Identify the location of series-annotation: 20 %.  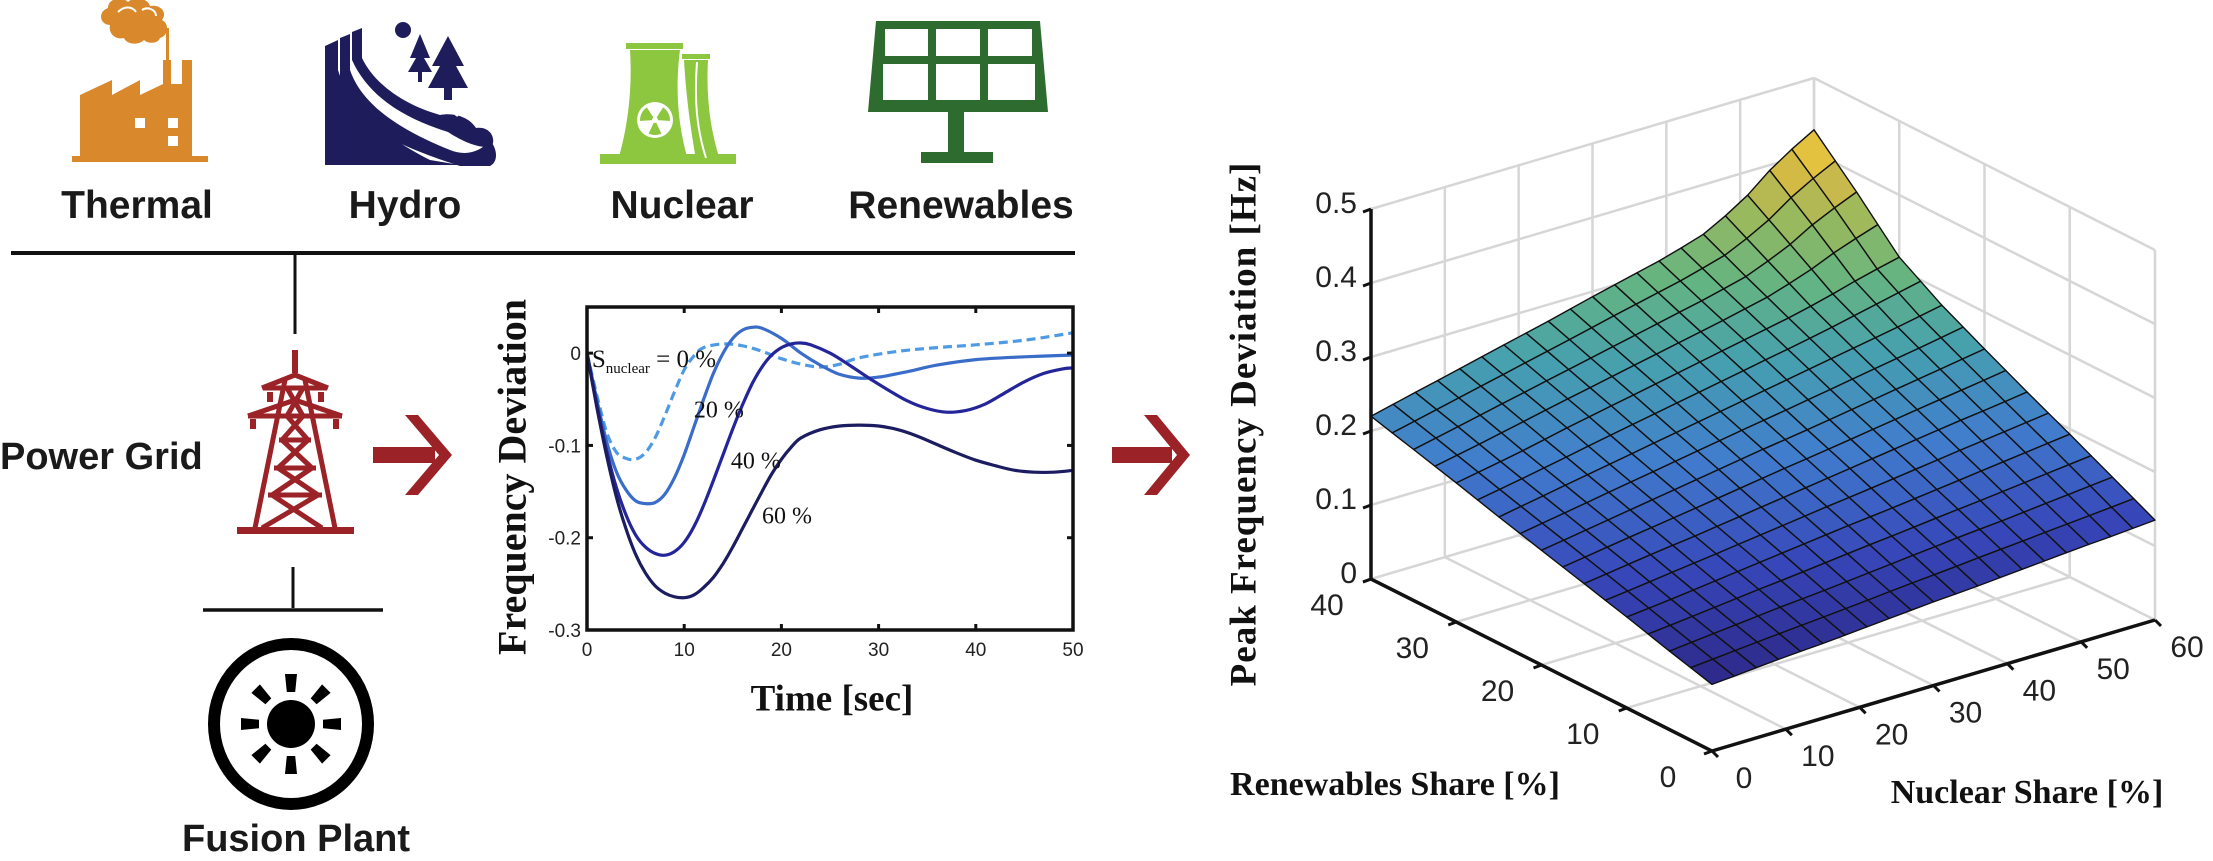
(719, 411).